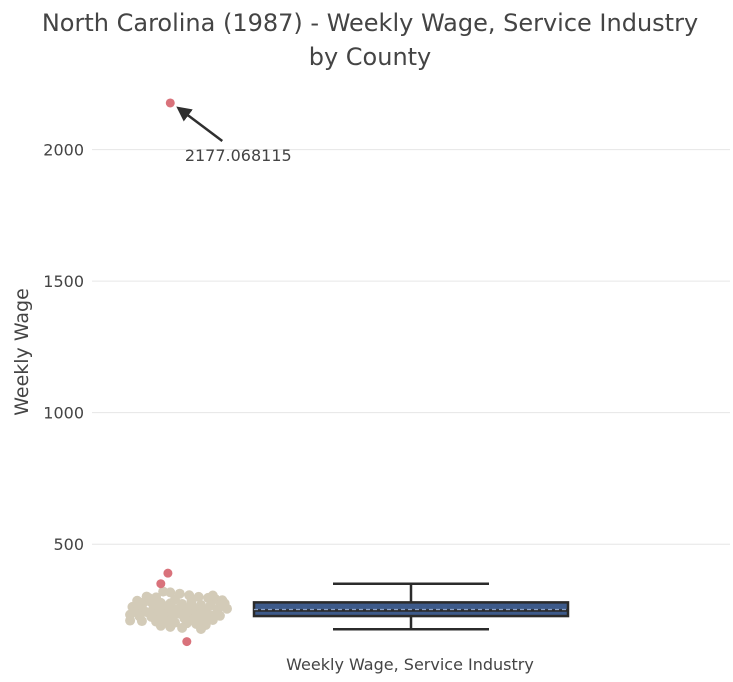  Describe the element at coordinates (63, 150) in the screenshot. I see `y-tick-label: 2000` at that location.